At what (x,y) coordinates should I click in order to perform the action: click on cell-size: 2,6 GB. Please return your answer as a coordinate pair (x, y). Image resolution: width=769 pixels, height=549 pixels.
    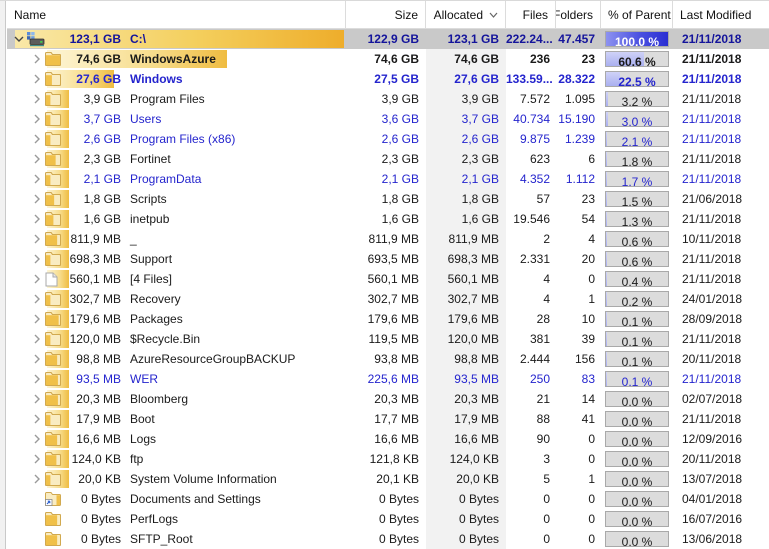
    Looking at the image, I should click on (400, 139).